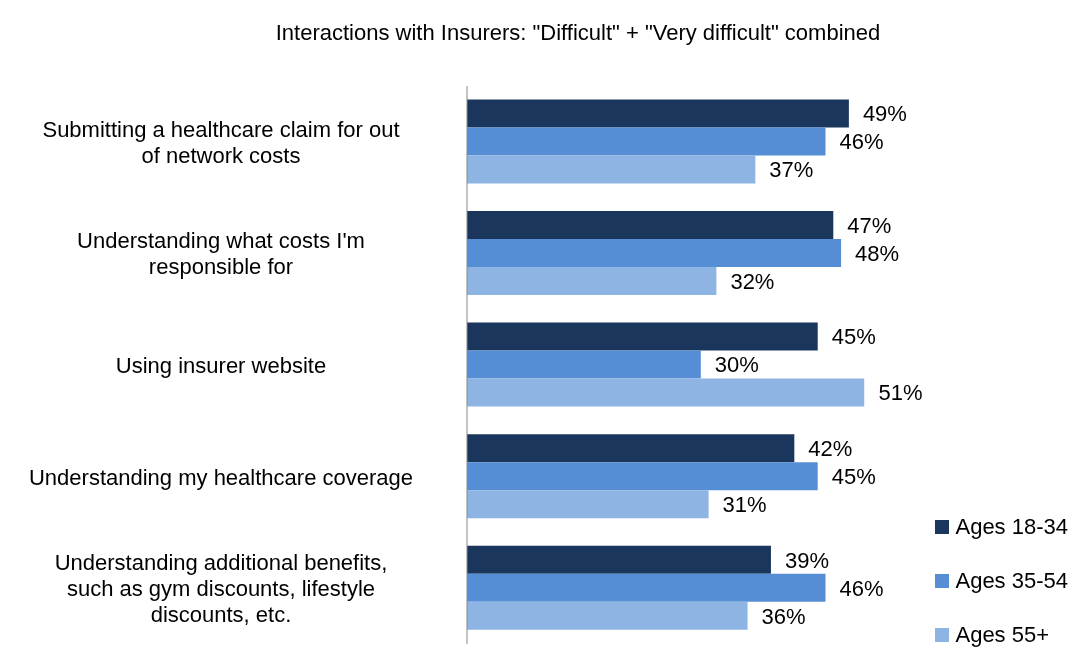  I want to click on data-label: 49%, so click(884, 114).